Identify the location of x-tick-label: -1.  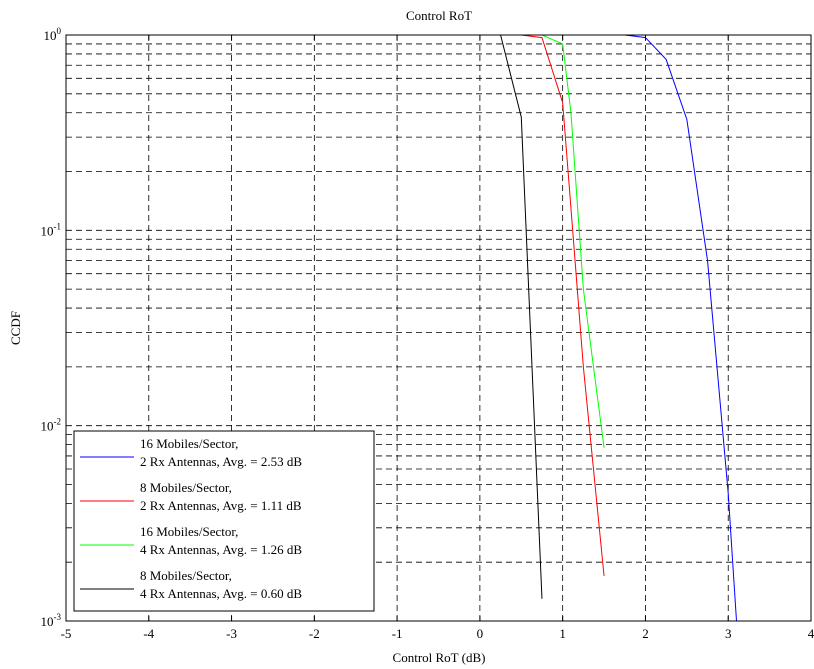
(397, 633).